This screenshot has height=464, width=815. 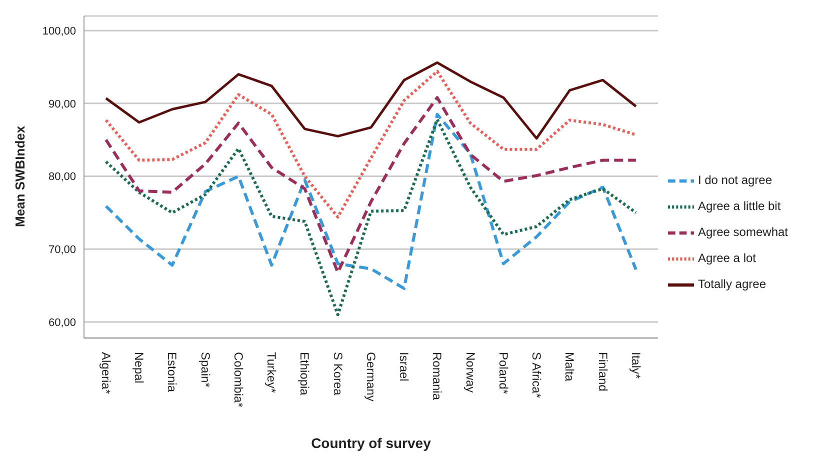 What do you see at coordinates (271, 373) in the screenshot?
I see `x-tick-label: Turkey*` at bounding box center [271, 373].